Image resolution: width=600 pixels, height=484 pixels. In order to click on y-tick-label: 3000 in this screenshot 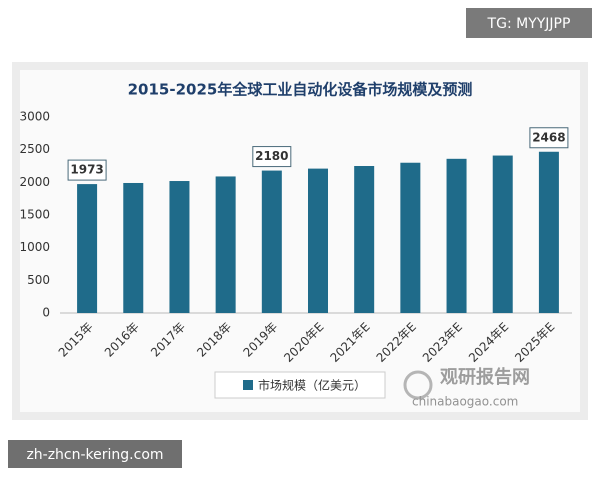, I will do `click(34, 117)`.